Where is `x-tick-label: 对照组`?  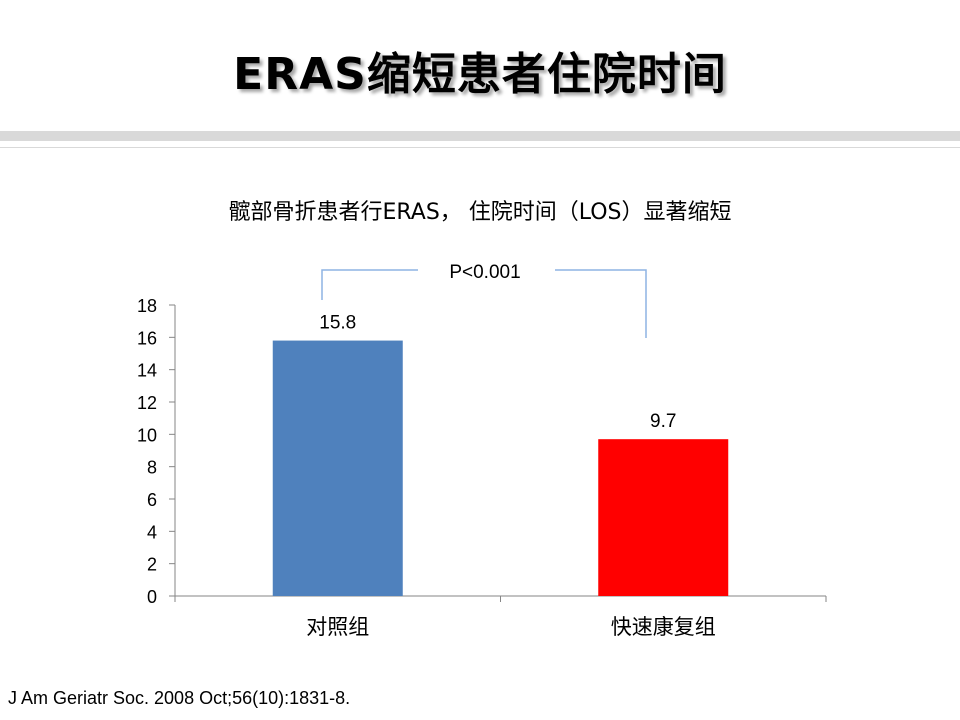 x-tick-label: 对照组 is located at coordinates (337, 627).